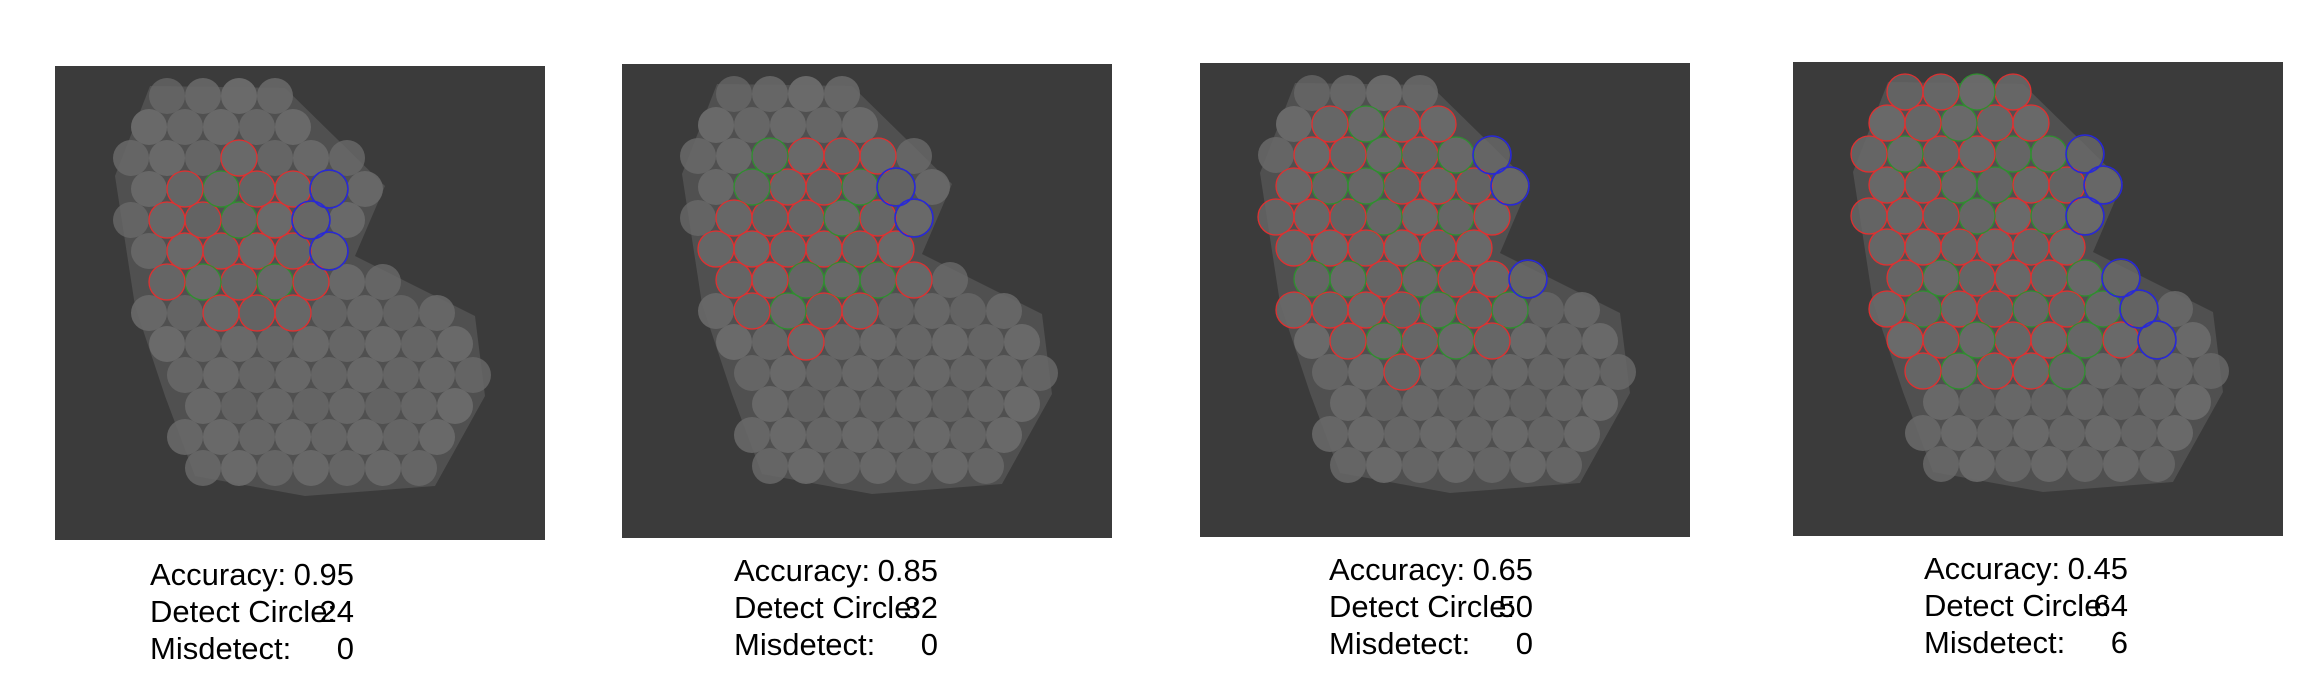 The width and height of the screenshot is (2318, 696). What do you see at coordinates (323, 574) in the screenshot?
I see `accuracy-value: 0.95` at bounding box center [323, 574].